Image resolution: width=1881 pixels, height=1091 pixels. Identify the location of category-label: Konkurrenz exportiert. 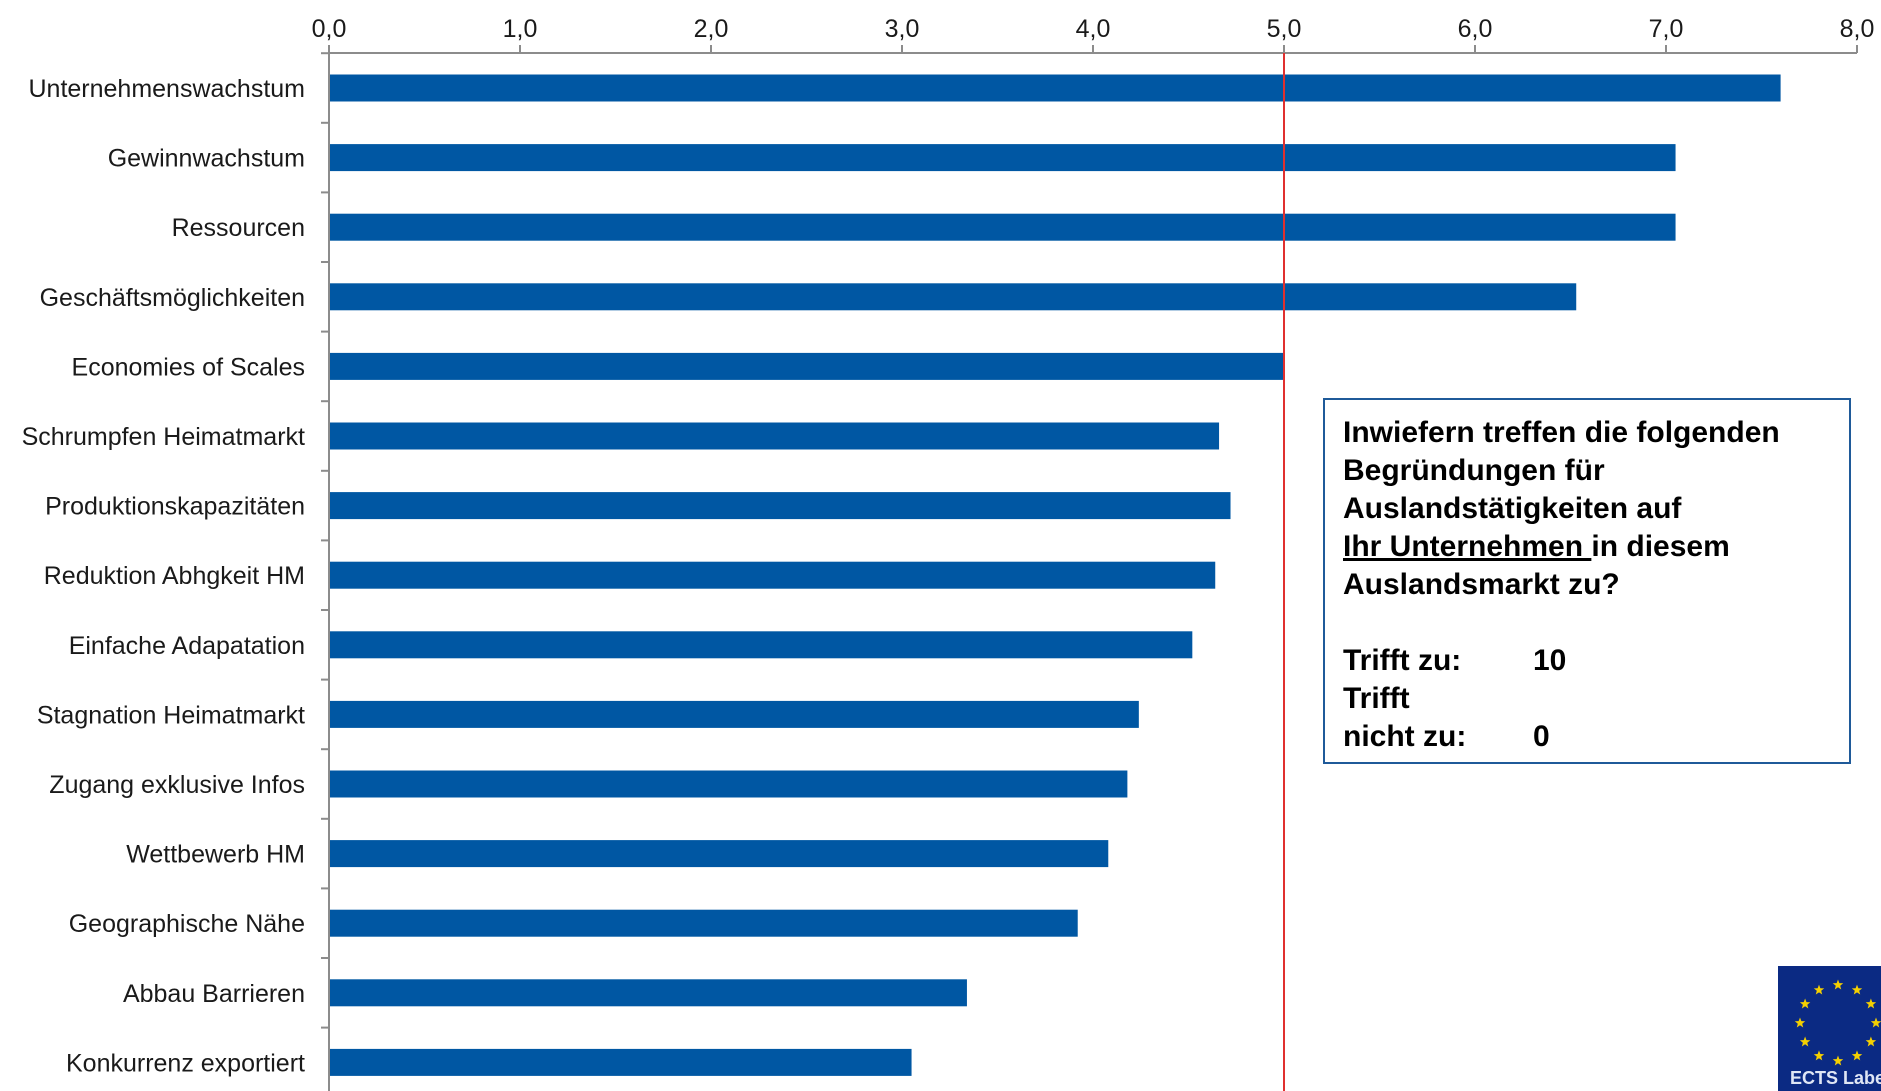
(185, 1063).